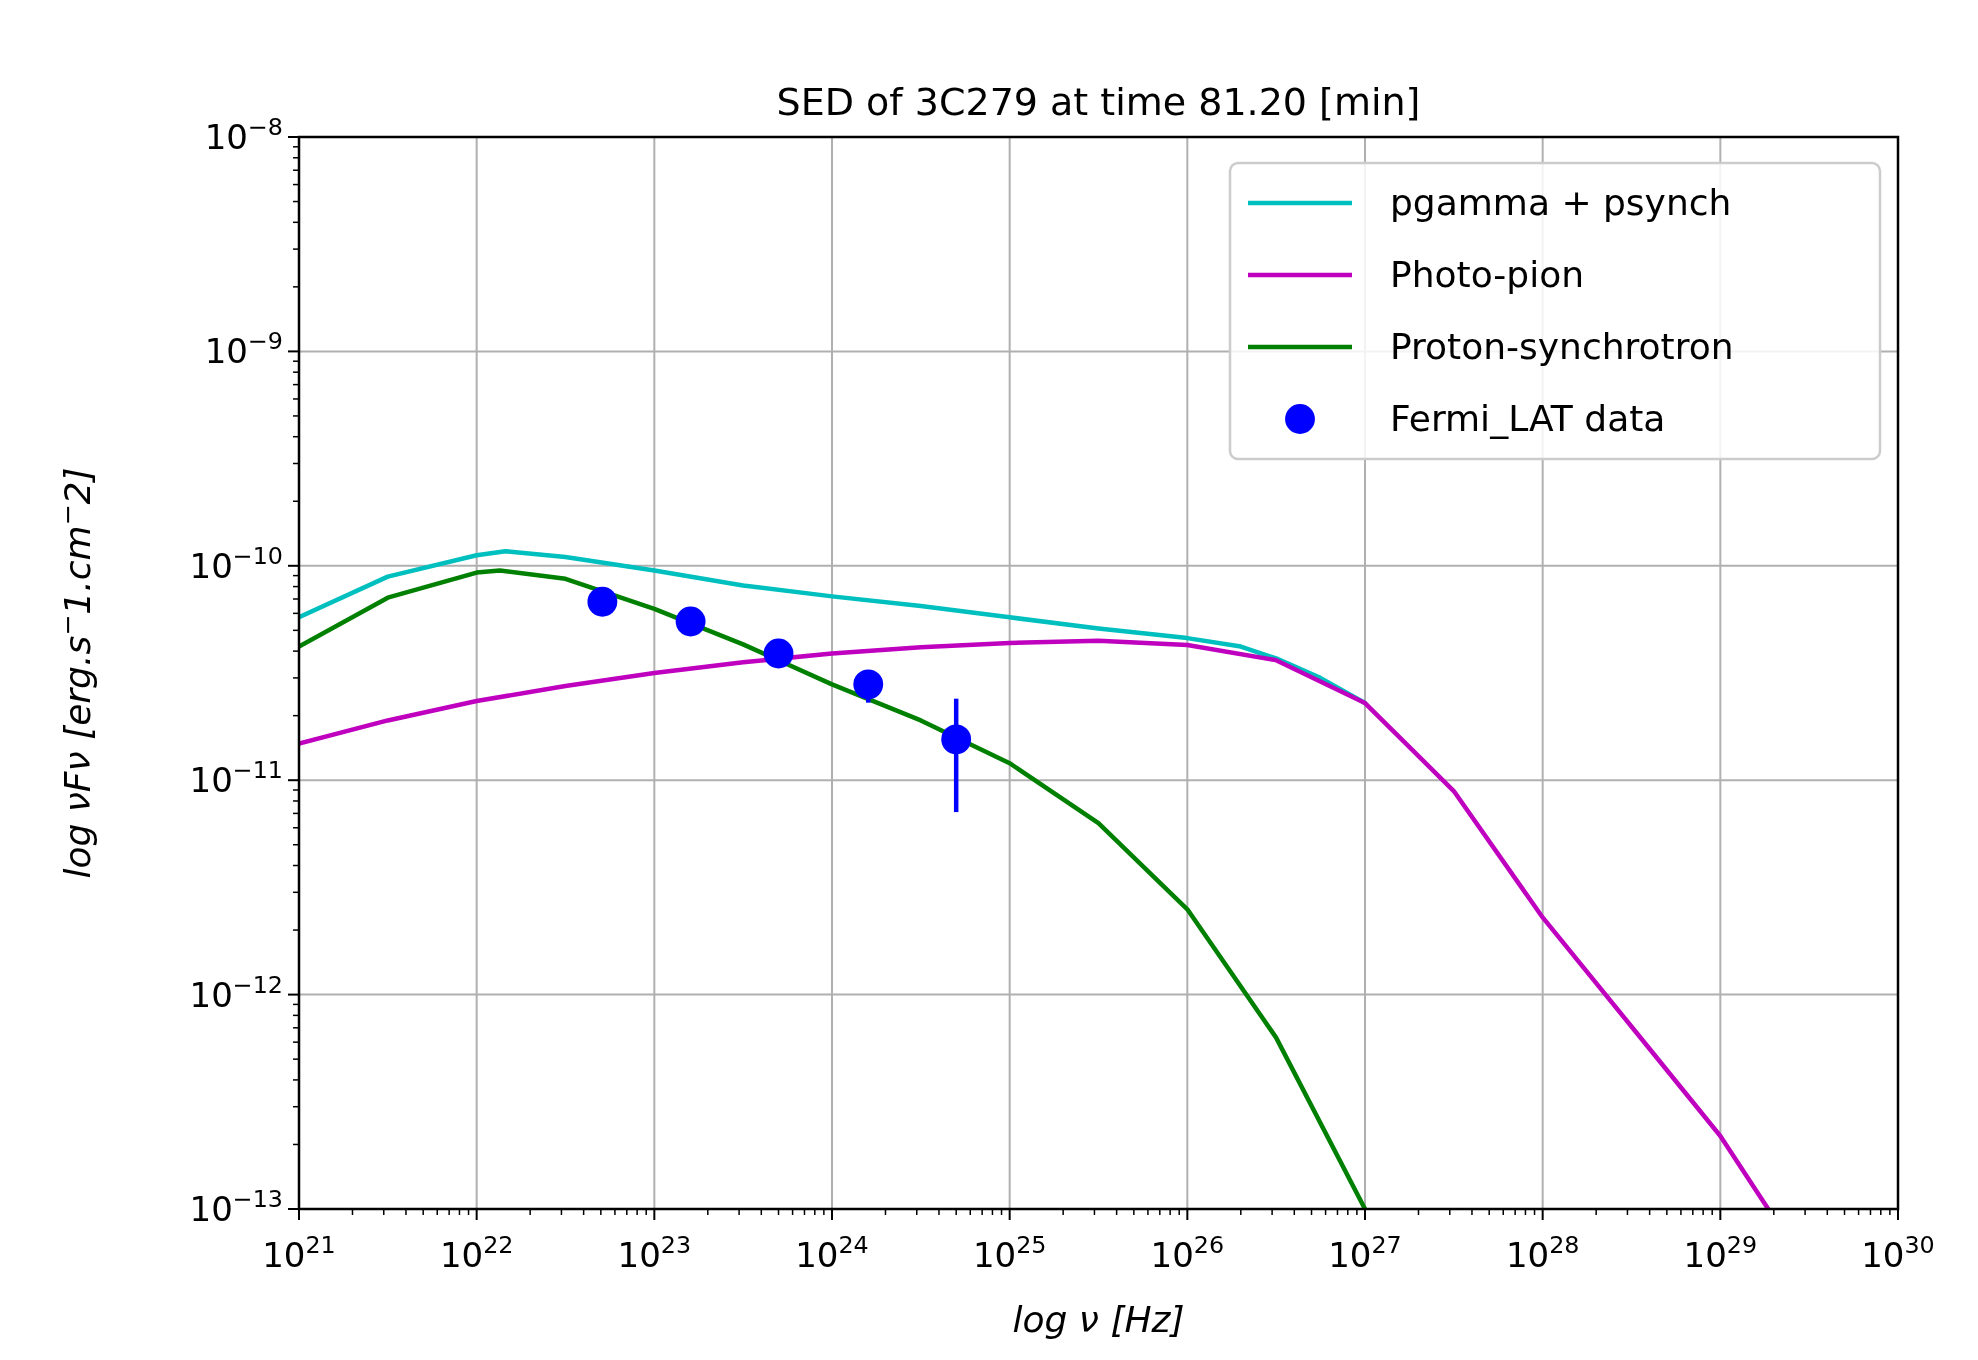  I want to click on x-tick-label: 10$^{24}$, so click(832, 1253).